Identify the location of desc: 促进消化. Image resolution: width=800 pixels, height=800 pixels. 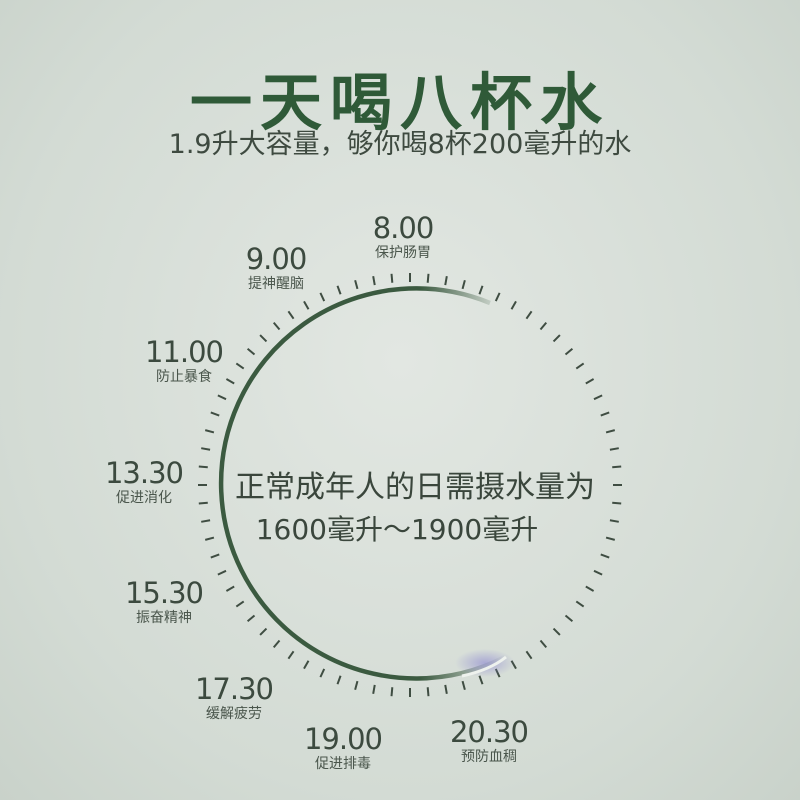
(144, 498).